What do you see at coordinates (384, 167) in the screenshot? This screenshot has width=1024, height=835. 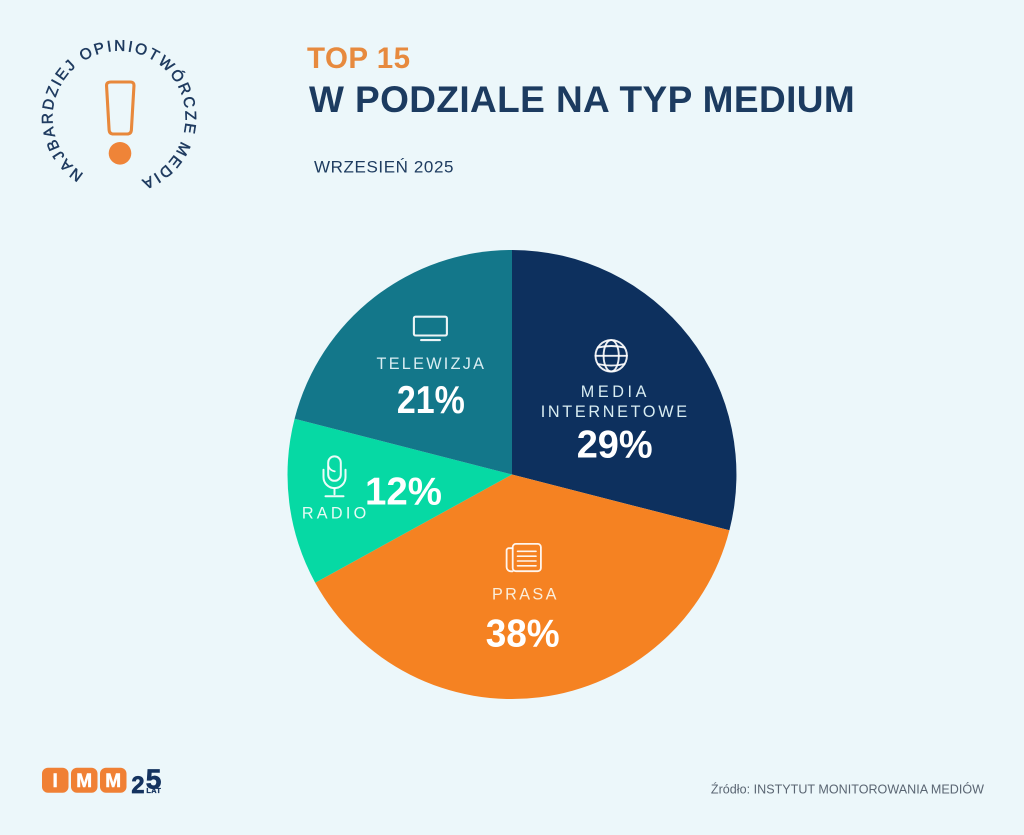 I see `svg-text: WRZESIEŃ 2025` at bounding box center [384, 167].